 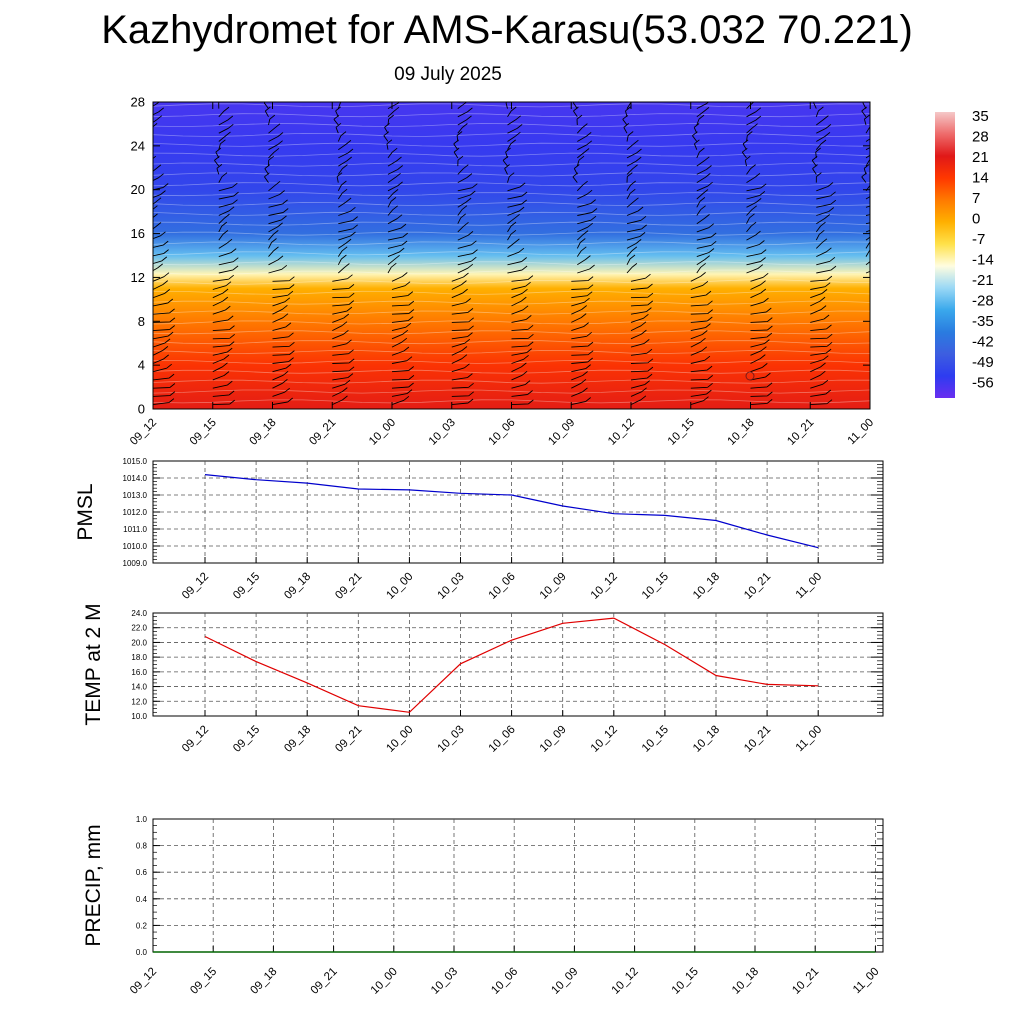 What do you see at coordinates (139, 657) in the screenshot?
I see `y-tick-label: 18.0` at bounding box center [139, 657].